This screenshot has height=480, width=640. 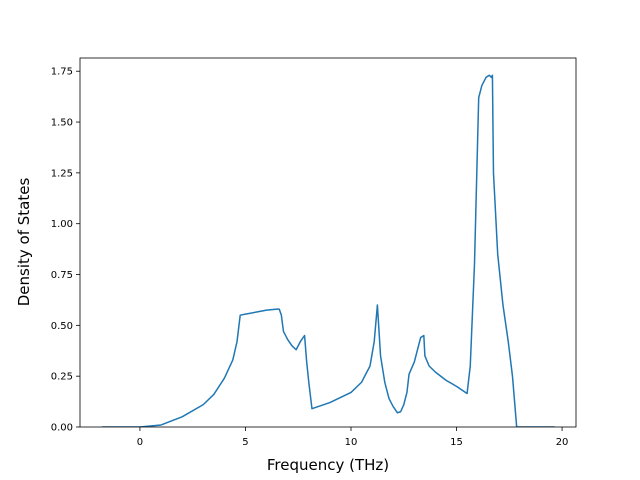 I want to click on y-tick-label: 1.75, so click(x=62, y=72).